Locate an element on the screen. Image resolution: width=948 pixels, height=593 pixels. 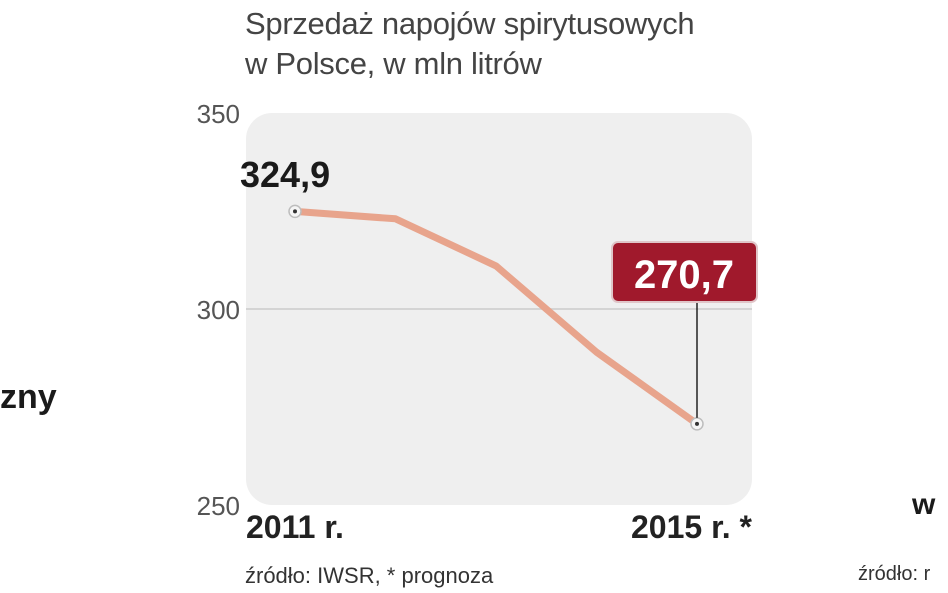
data-label: 324,9 is located at coordinates (285, 174).